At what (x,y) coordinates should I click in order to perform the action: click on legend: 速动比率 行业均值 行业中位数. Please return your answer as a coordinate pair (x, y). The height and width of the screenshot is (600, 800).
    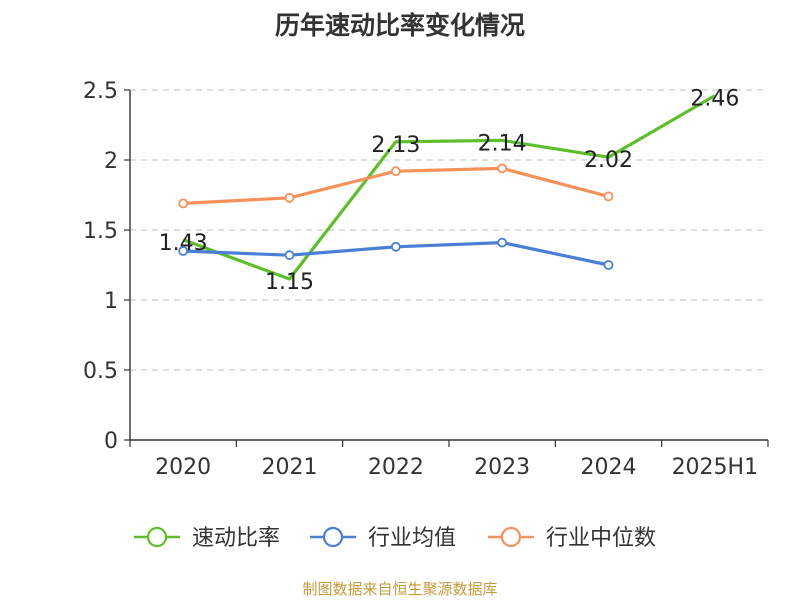
    Looking at the image, I should click on (395, 538).